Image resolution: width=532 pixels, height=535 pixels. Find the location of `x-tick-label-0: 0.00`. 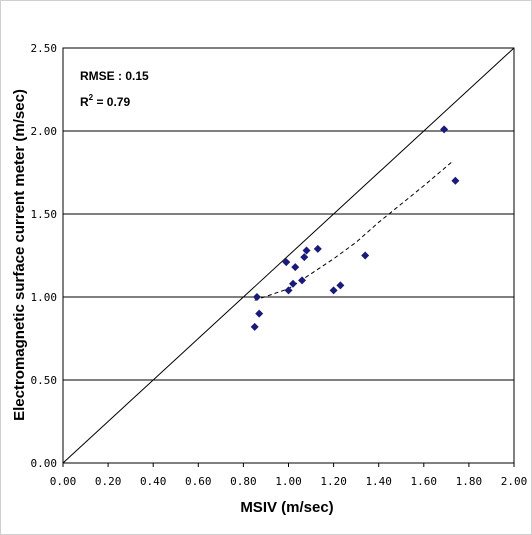

x-tick-label-0: 0.00 is located at coordinates (63, 481).